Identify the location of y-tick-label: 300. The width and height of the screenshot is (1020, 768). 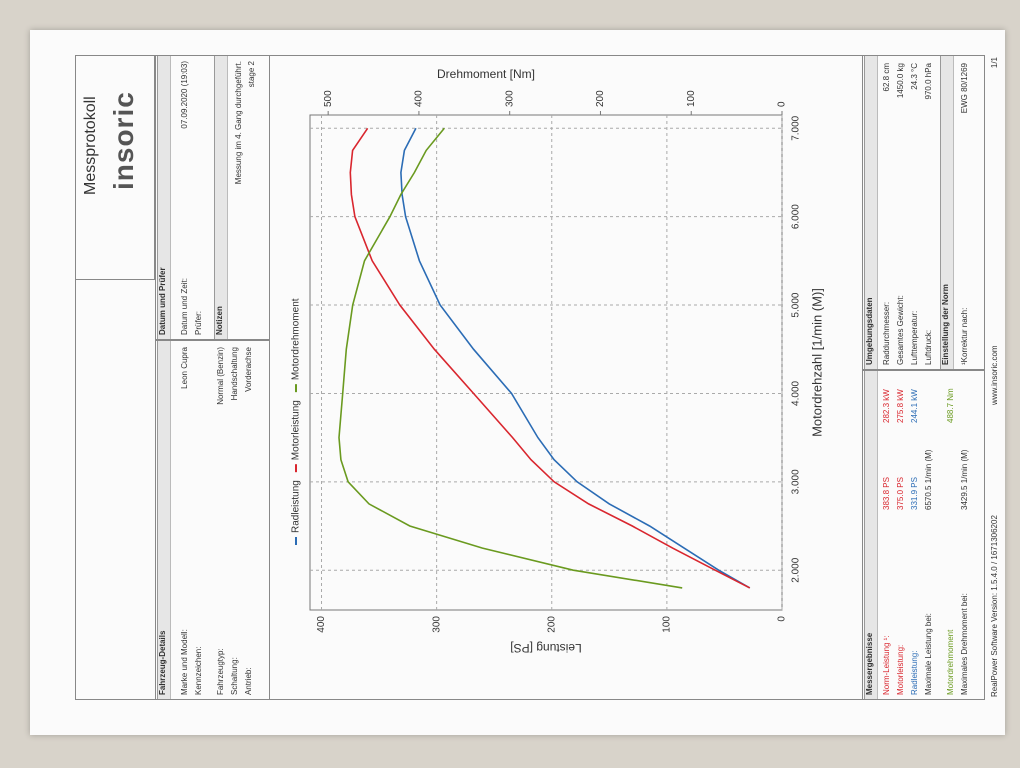
(436, 624).